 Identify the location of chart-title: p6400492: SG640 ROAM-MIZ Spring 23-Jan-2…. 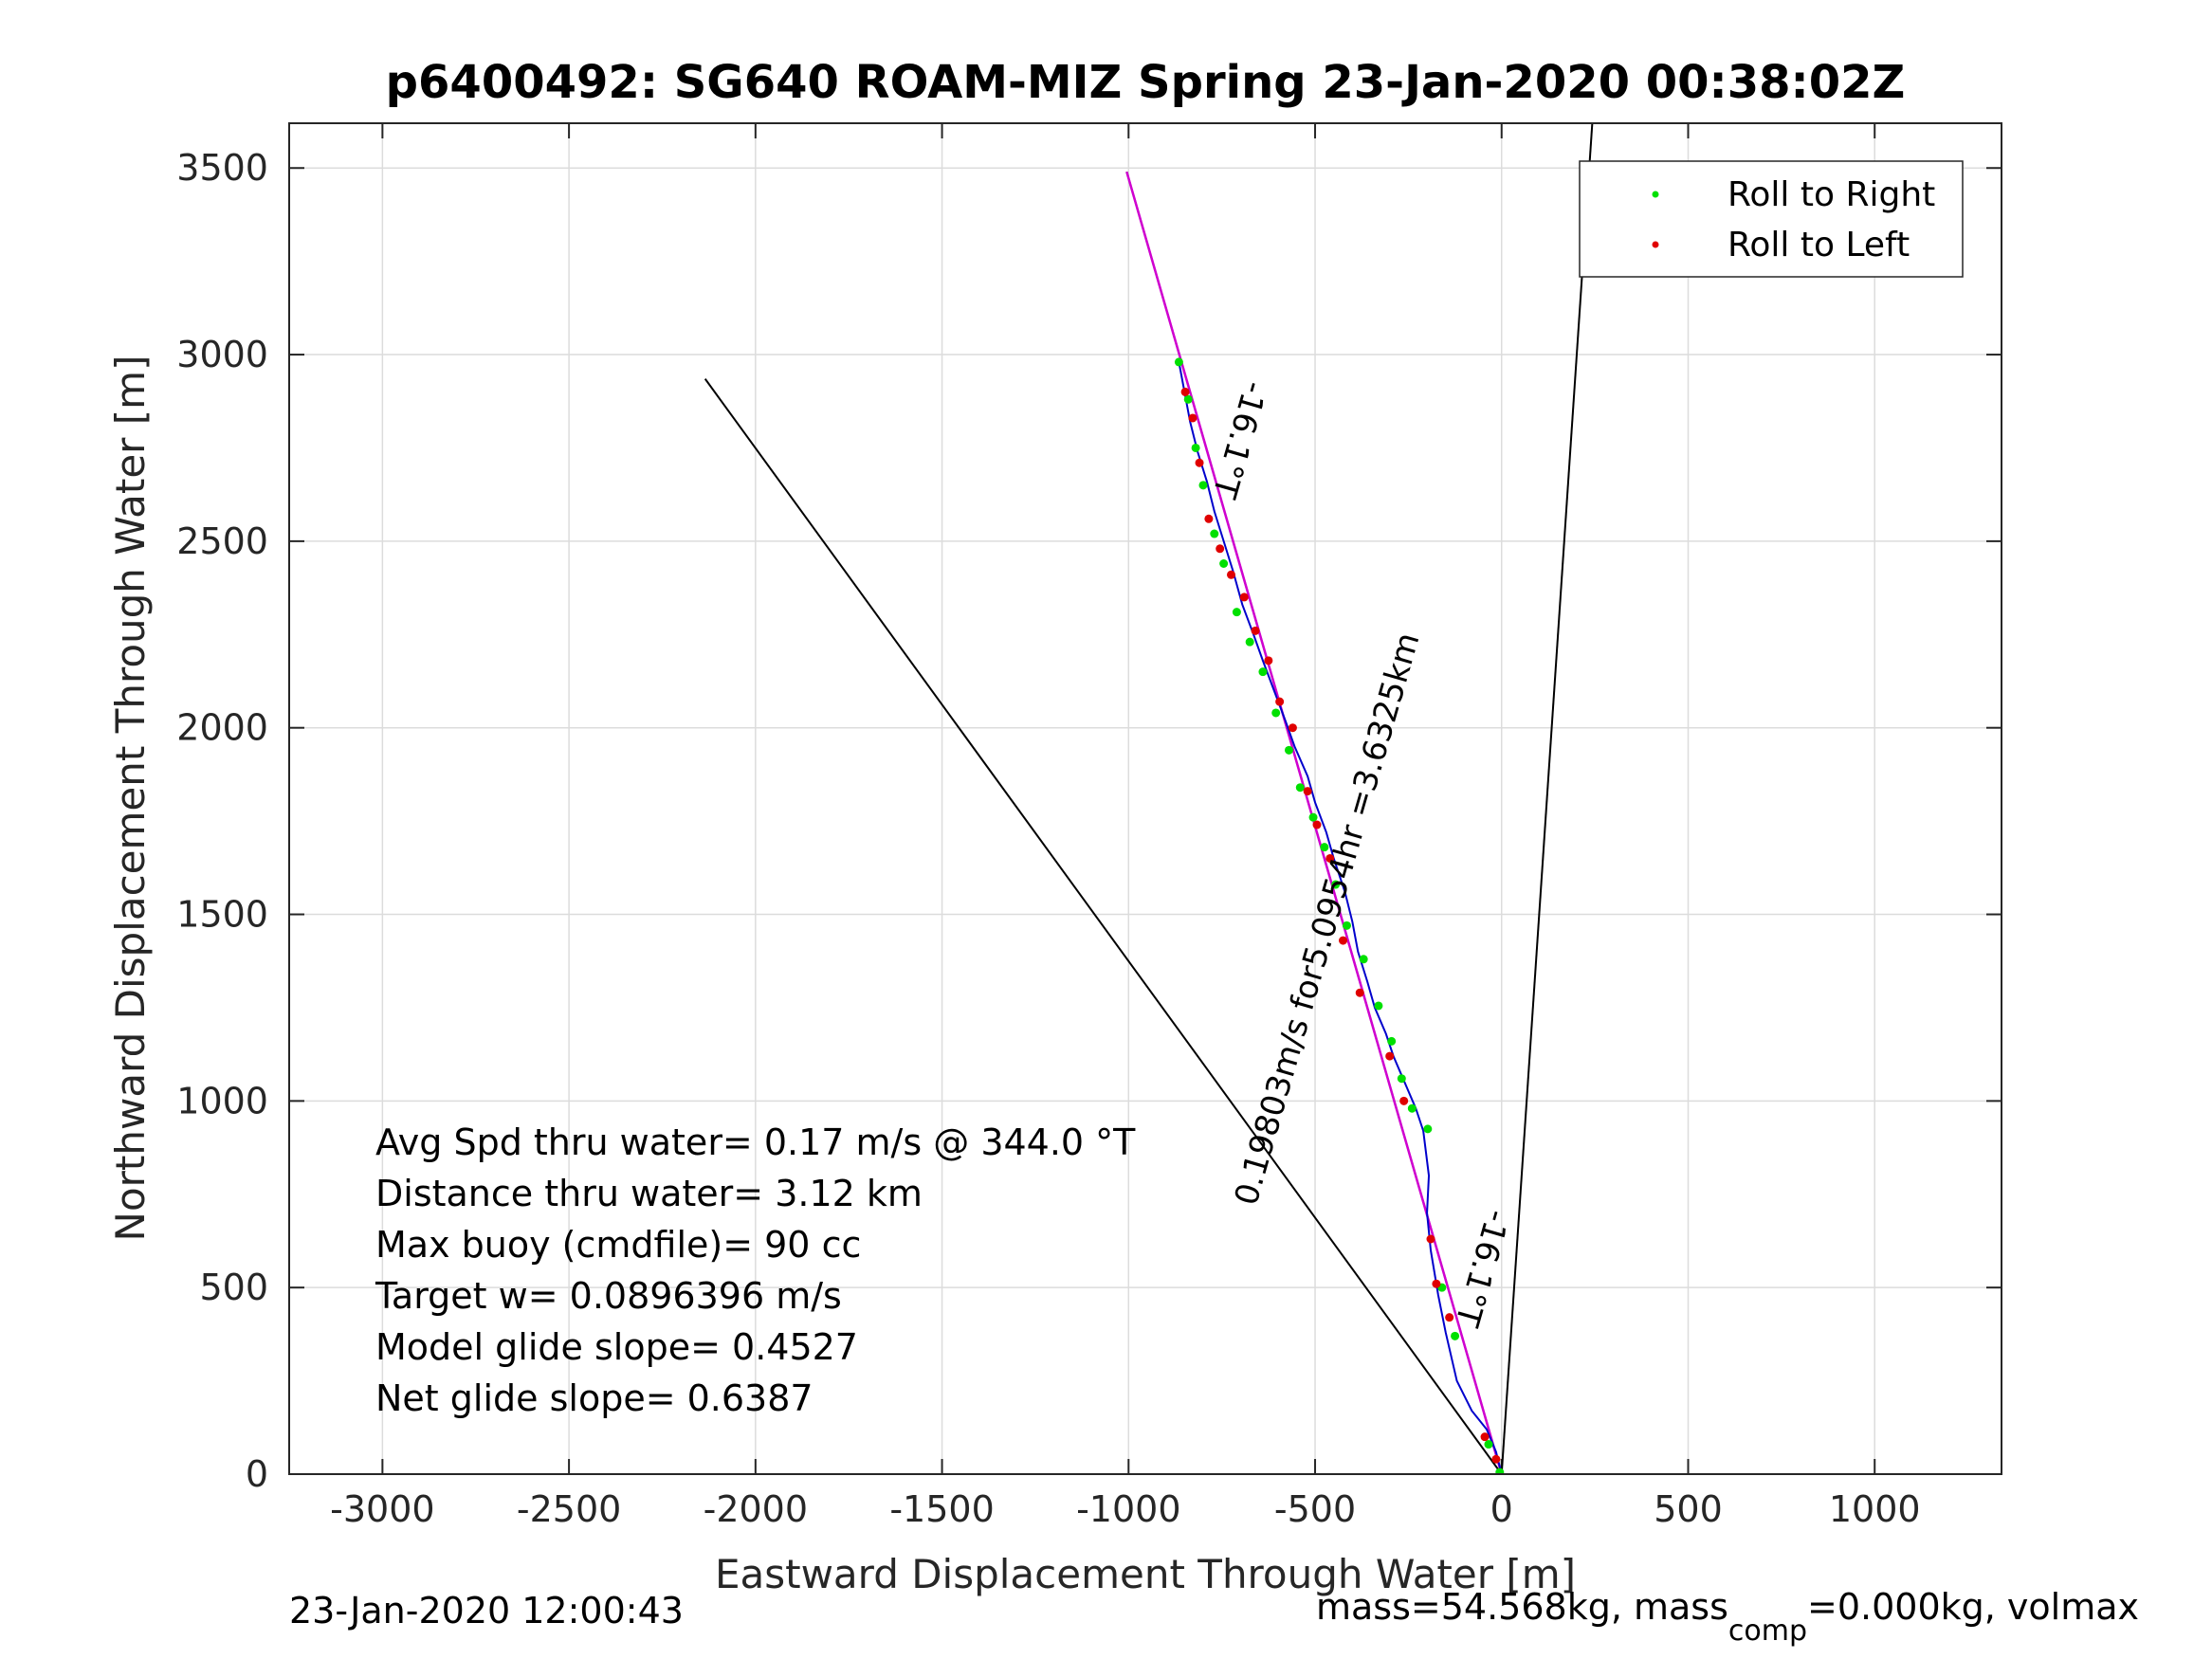
(1146, 82).